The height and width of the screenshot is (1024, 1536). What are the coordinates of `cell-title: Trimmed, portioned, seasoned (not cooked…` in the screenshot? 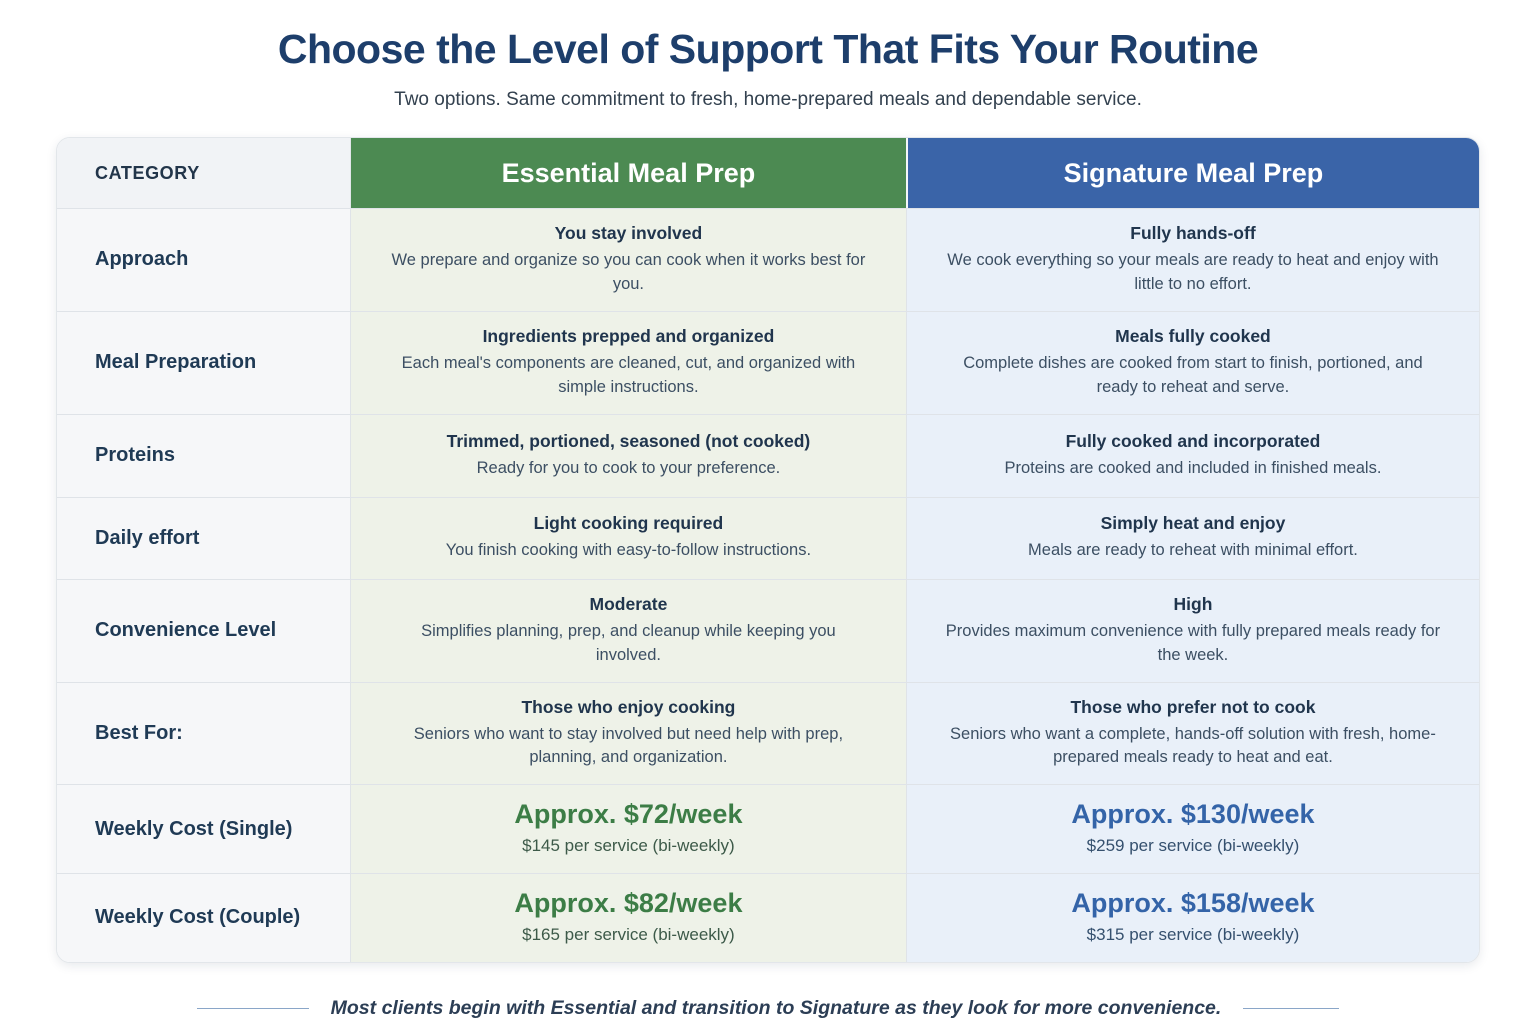 It's located at (628, 440).